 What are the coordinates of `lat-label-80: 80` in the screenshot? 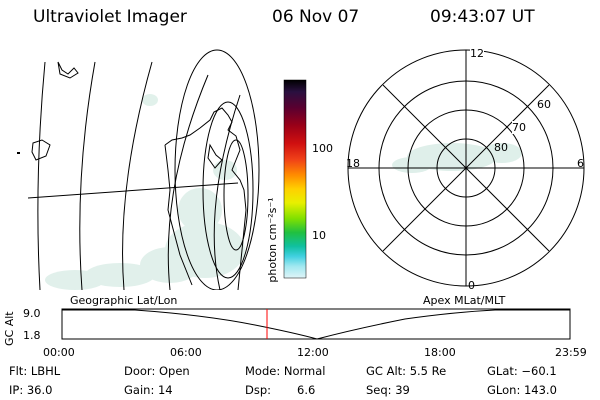 It's located at (501, 147).